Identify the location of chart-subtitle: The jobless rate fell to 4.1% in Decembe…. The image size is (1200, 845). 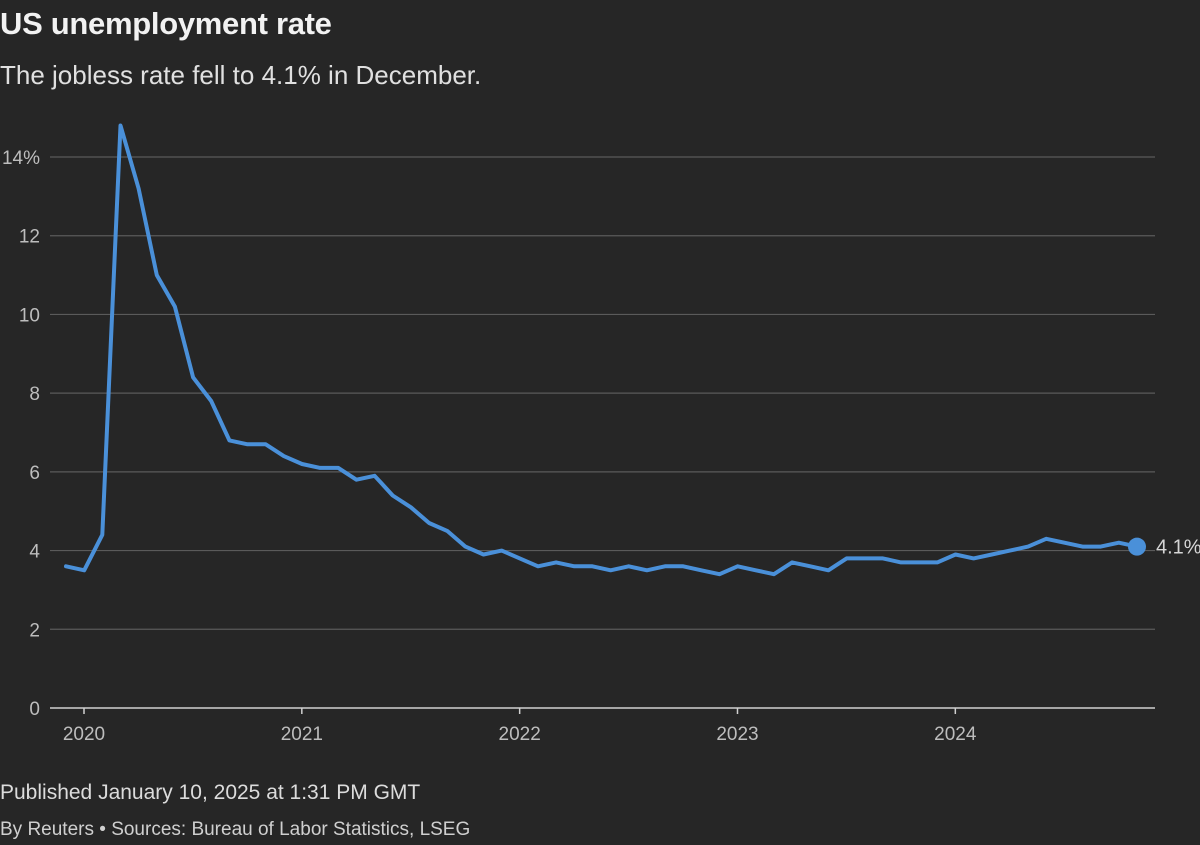
(241, 75).